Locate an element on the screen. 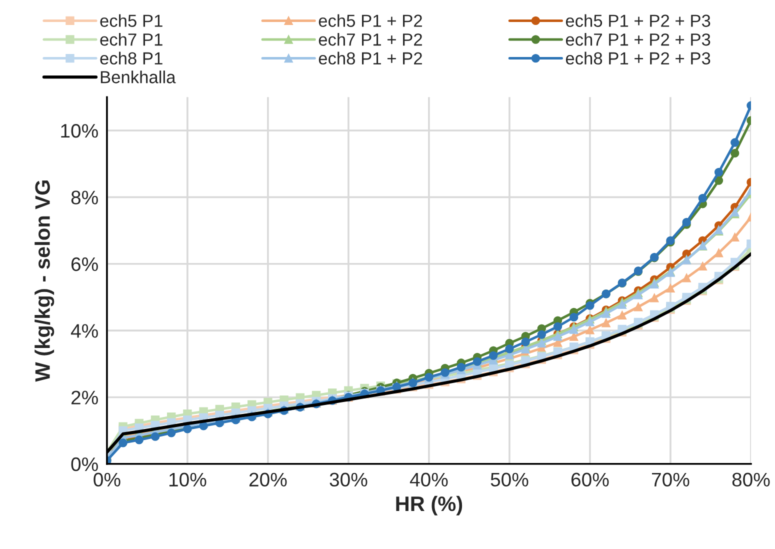  legend-label: ech8 P1 + P2 + P3 is located at coordinates (638, 58).